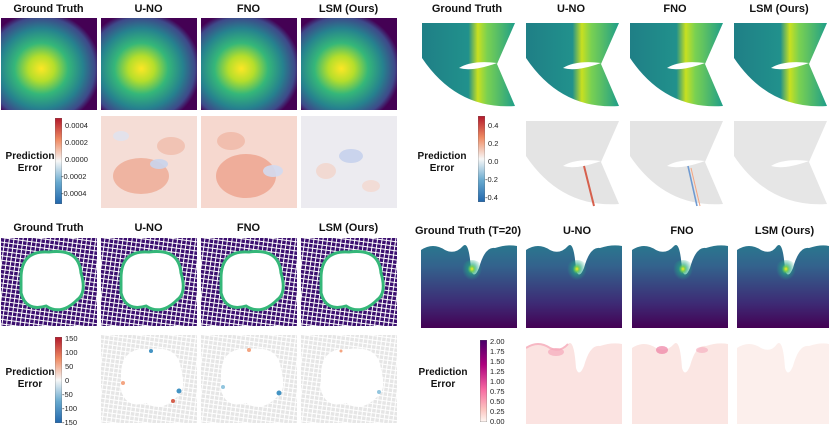  I want to click on darcy-uno-error, so click(149, 162).